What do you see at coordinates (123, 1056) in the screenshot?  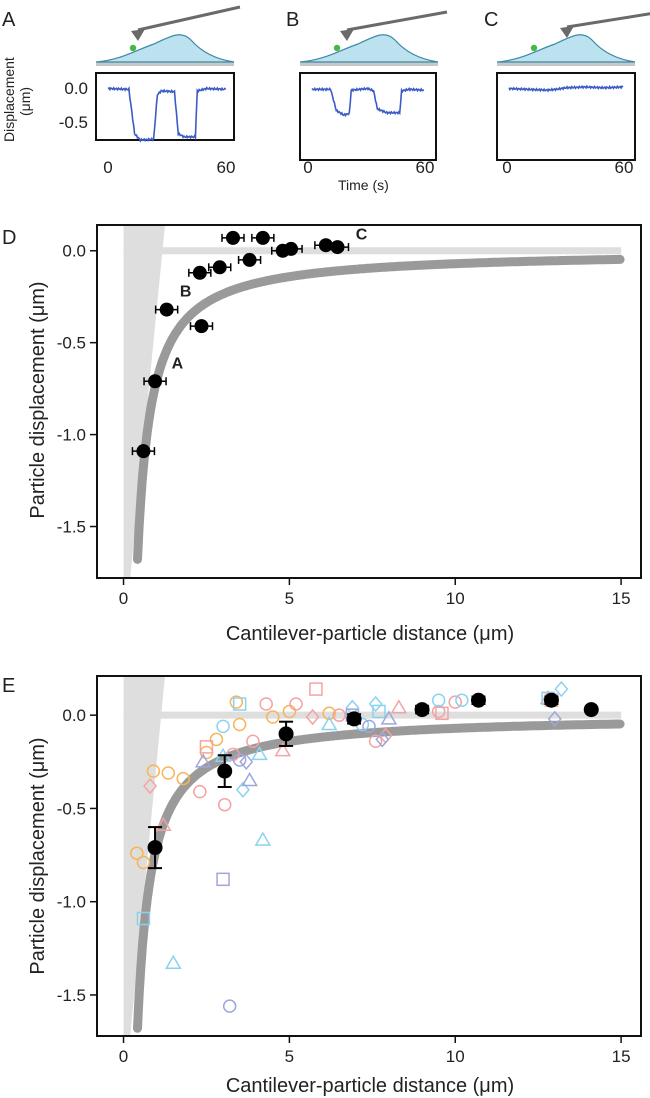 I see `xtick-label: 0` at bounding box center [123, 1056].